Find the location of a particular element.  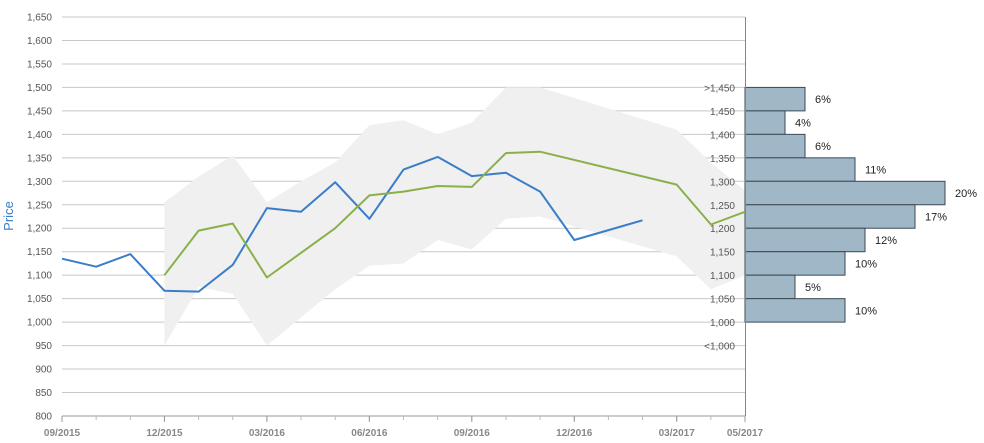

y-tick-label: 1,600 is located at coordinates (39, 41).